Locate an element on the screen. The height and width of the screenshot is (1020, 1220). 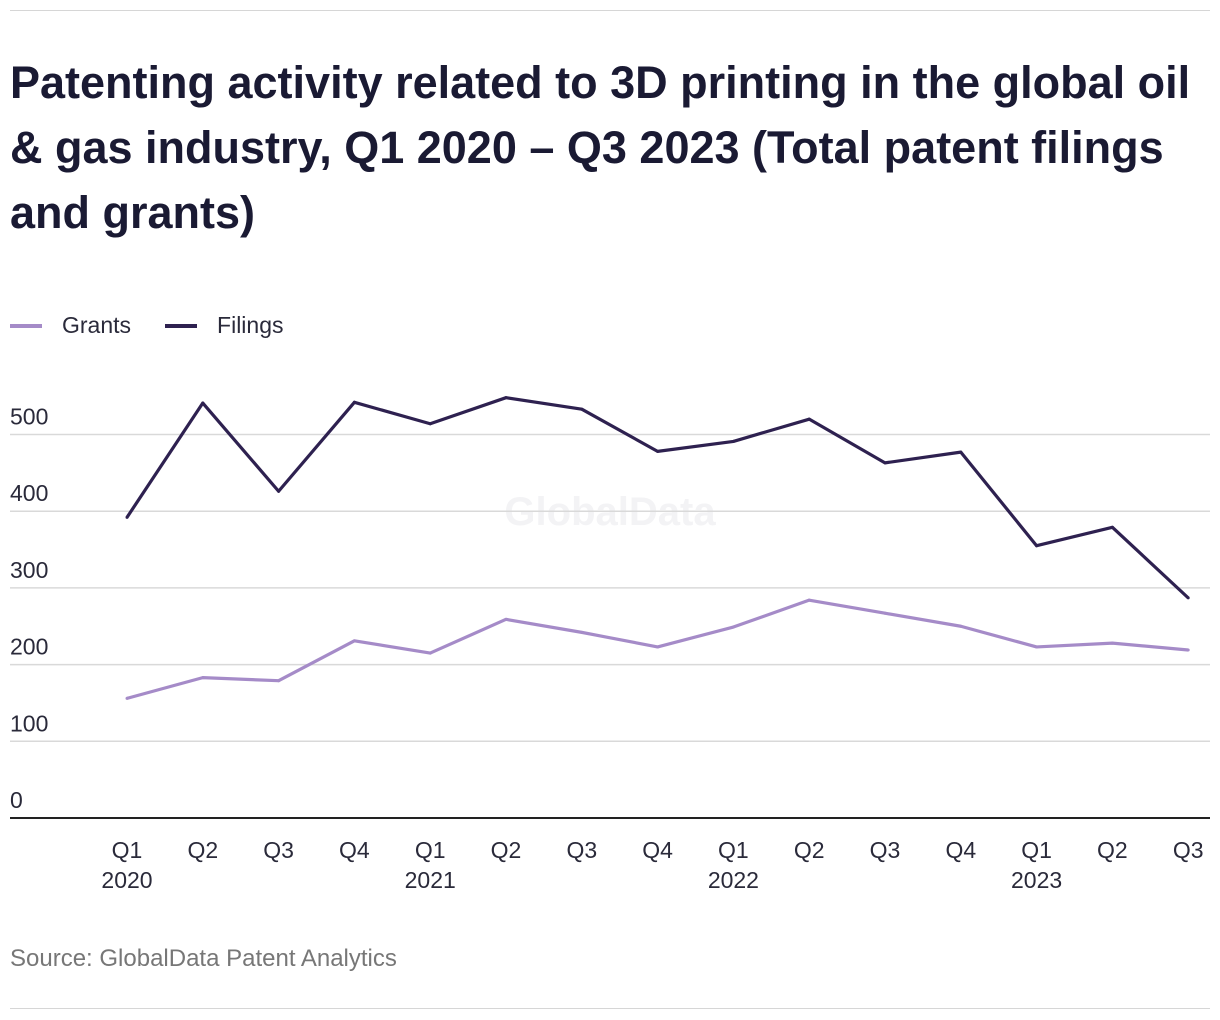
y-tick-label: 0 is located at coordinates (16, 800).